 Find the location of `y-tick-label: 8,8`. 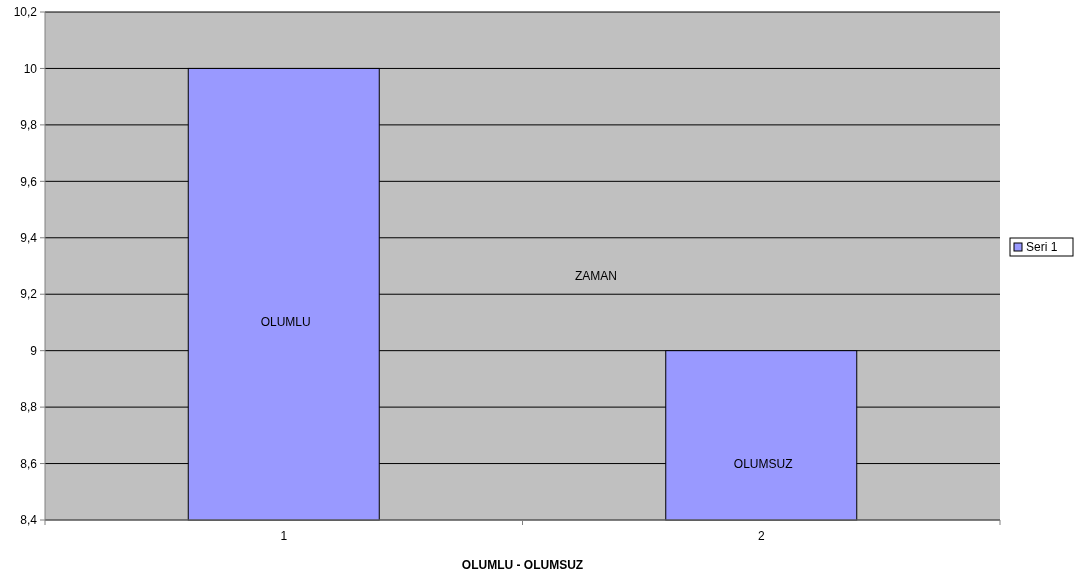

y-tick-label: 8,8 is located at coordinates (29, 407).